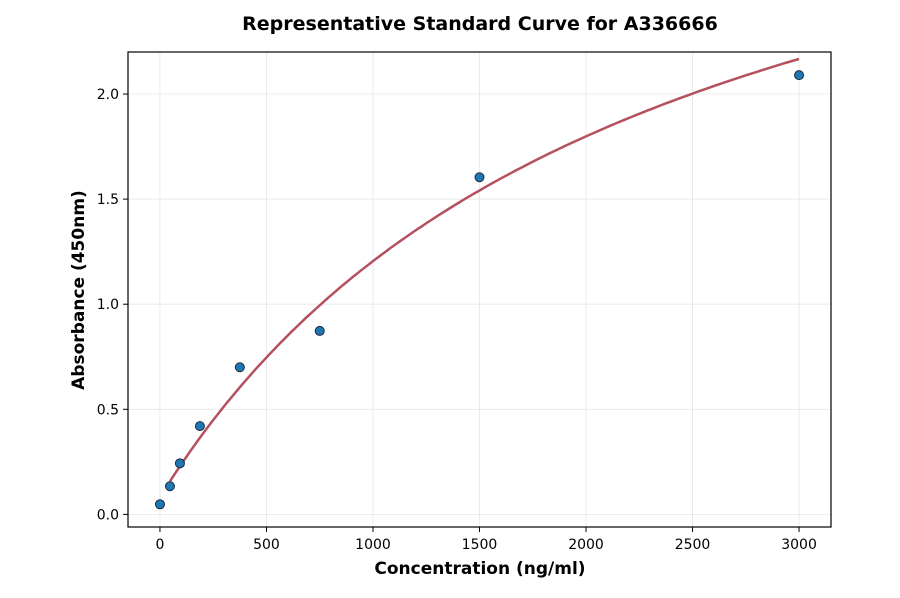 The height and width of the screenshot is (598, 900). Describe the element at coordinates (79, 290) in the screenshot. I see `y-axis-label: Absorbance (450nm)` at that location.